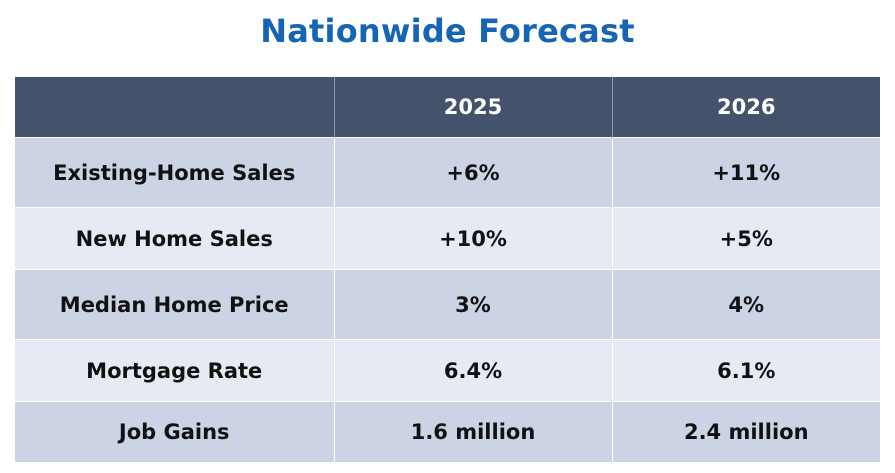  Describe the element at coordinates (746, 370) in the screenshot. I see `cell-2026: 6.1%` at that location.